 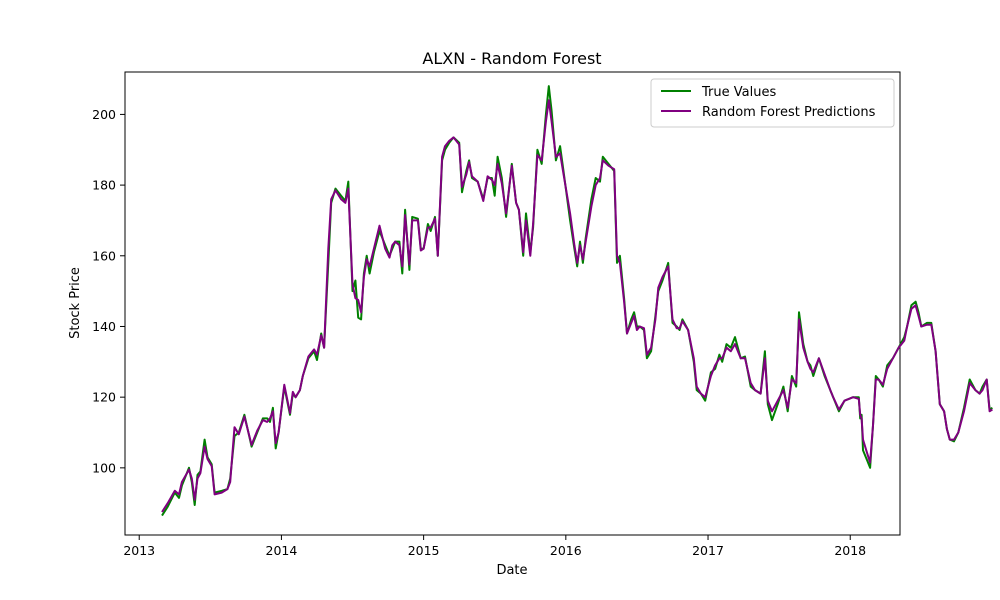 I want to click on y-tick-label: 160, so click(x=104, y=255).